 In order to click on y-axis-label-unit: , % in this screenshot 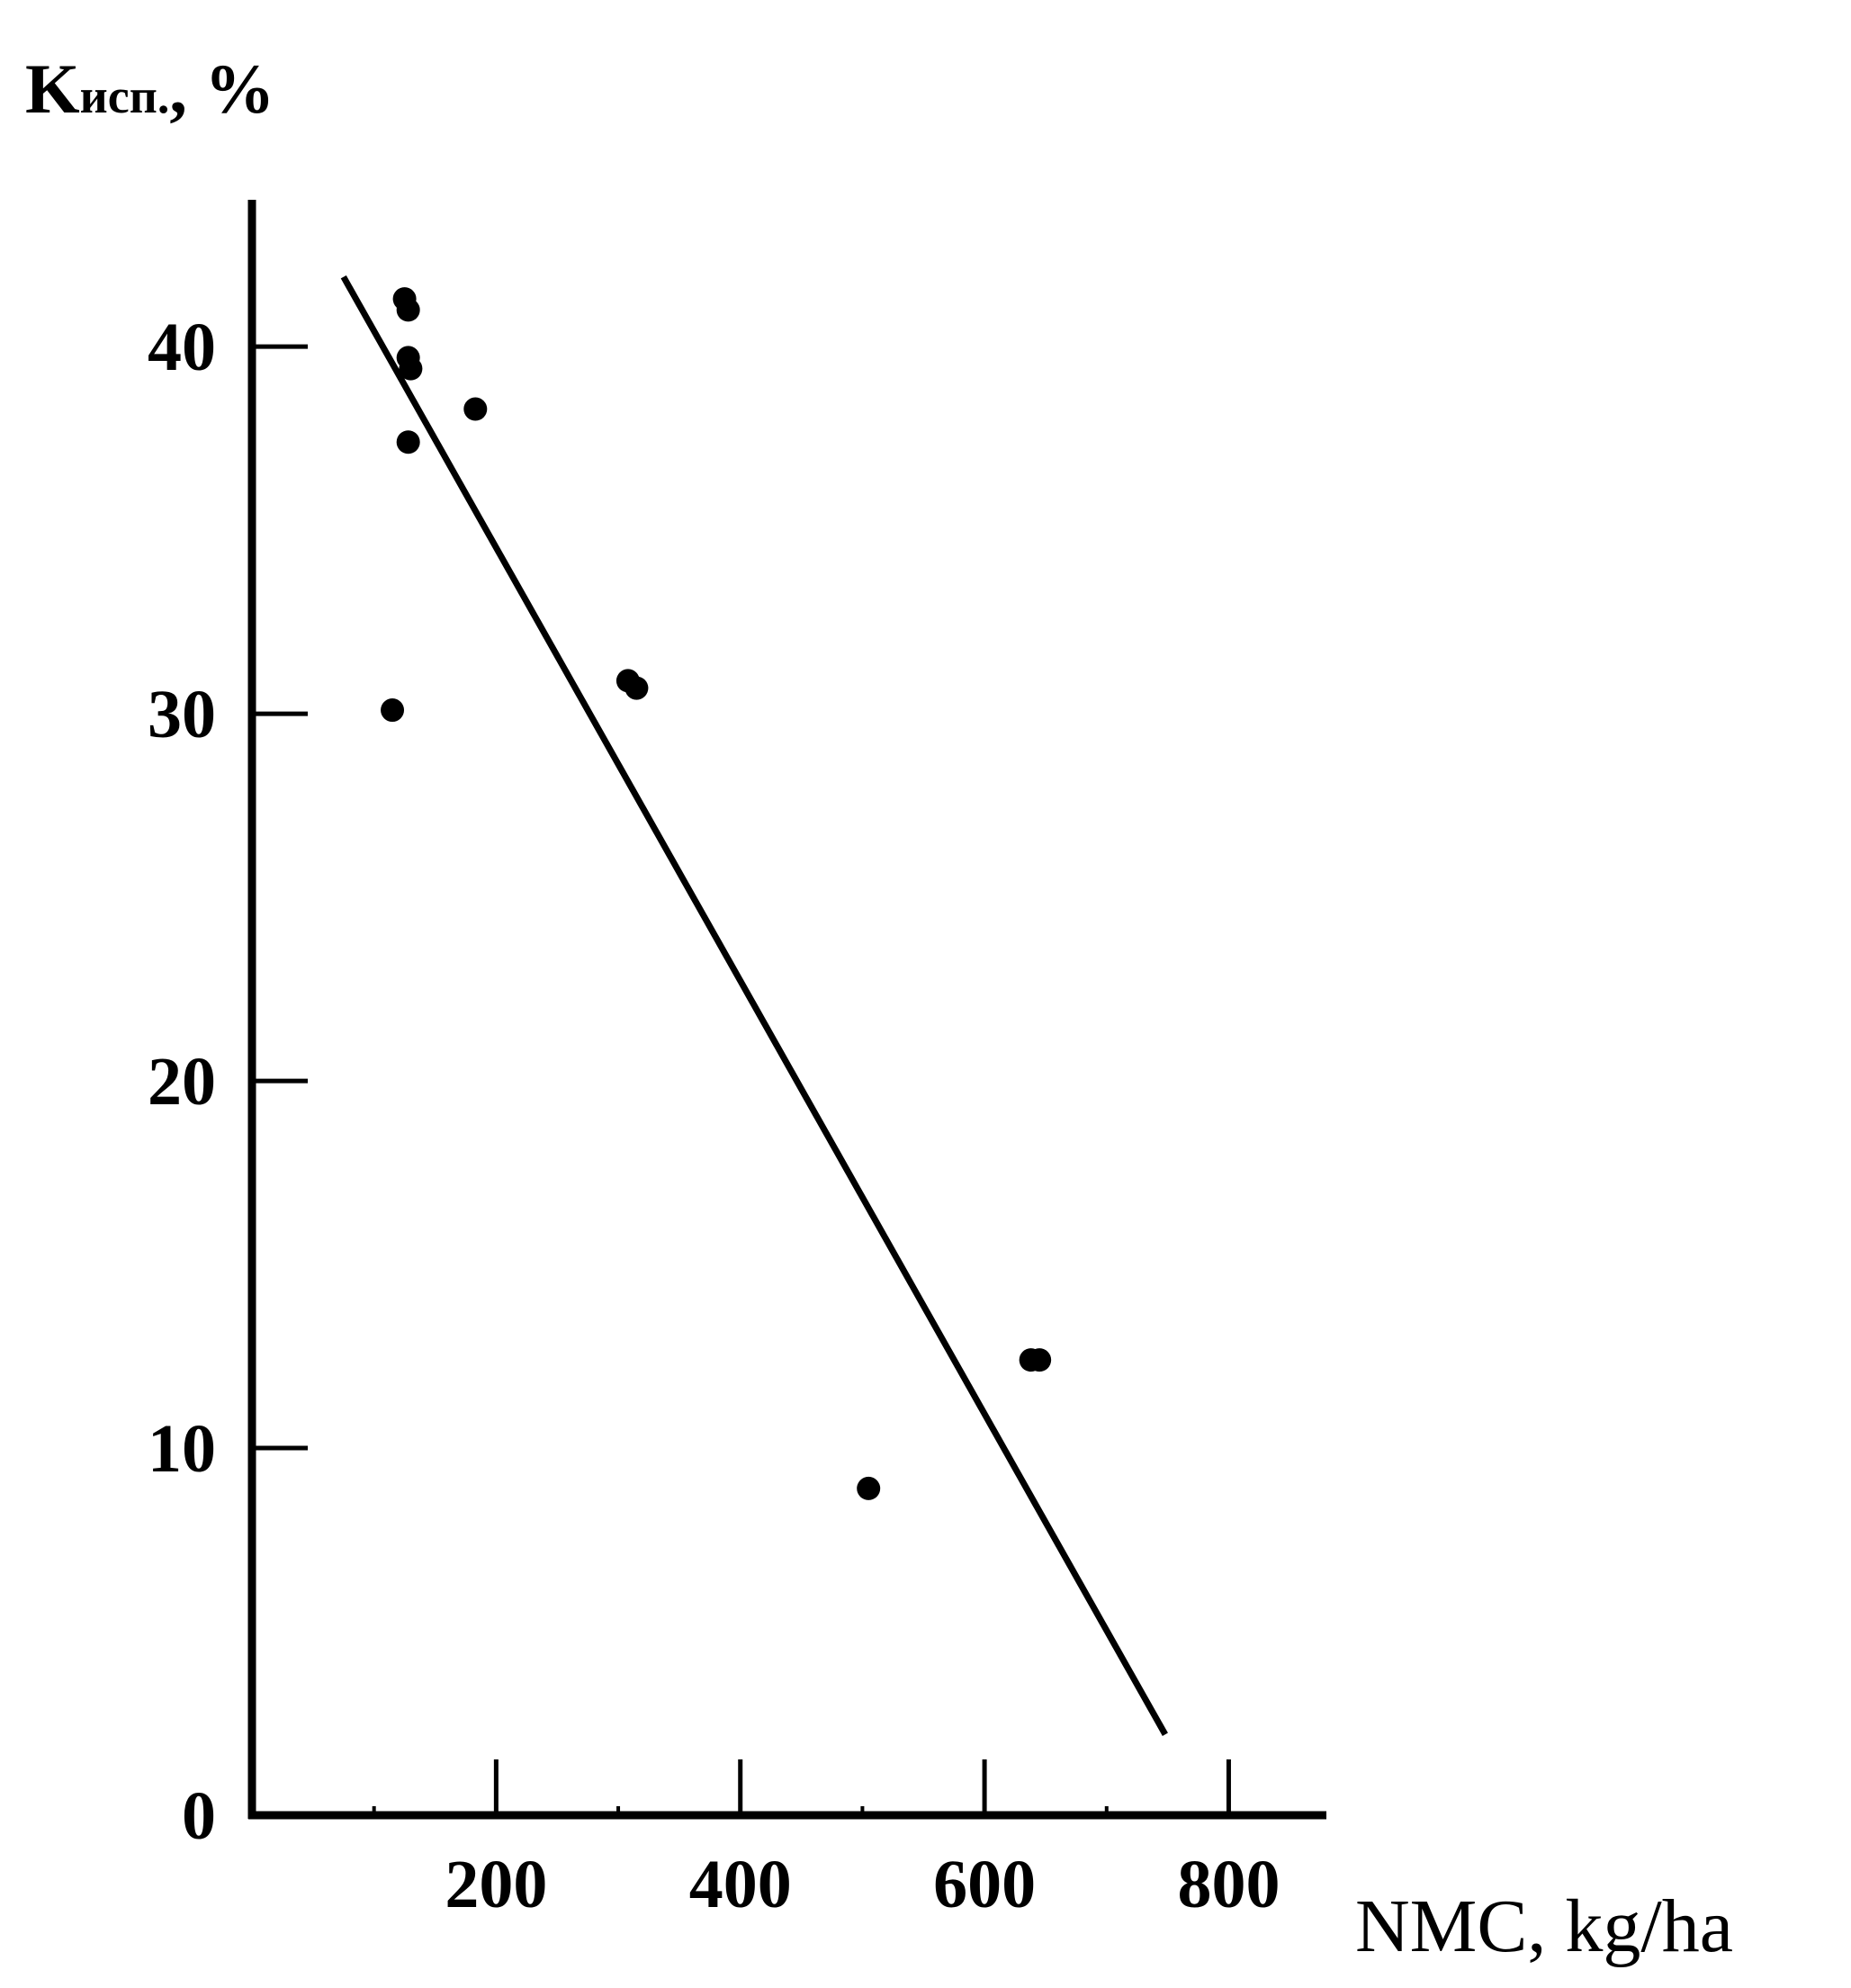, I will do `click(221, 89)`.